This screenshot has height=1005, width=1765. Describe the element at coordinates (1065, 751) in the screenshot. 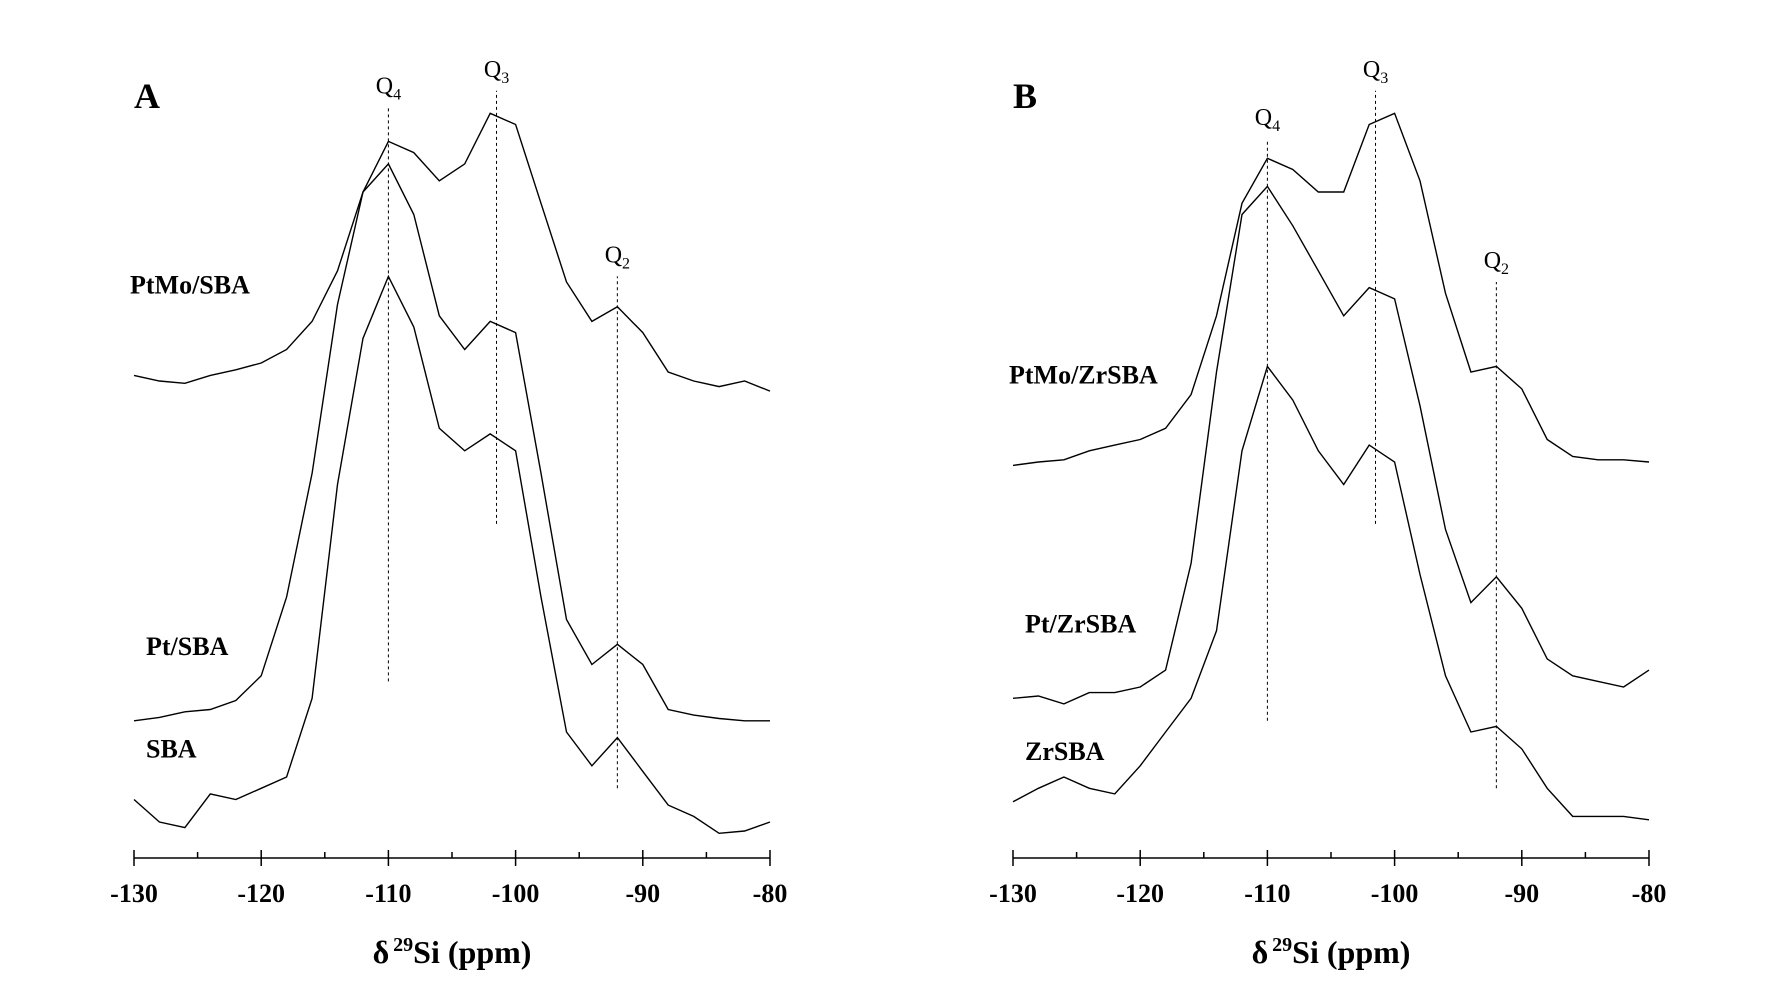

I see `series-label: ZrSBA` at that location.